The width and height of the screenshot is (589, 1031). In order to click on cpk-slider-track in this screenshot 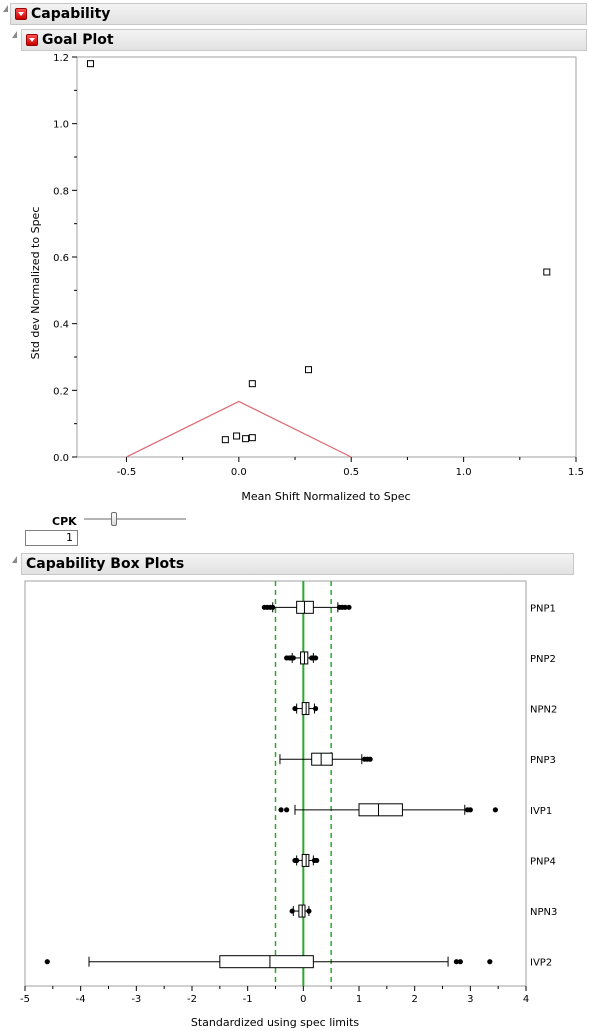, I will do `click(135, 519)`.